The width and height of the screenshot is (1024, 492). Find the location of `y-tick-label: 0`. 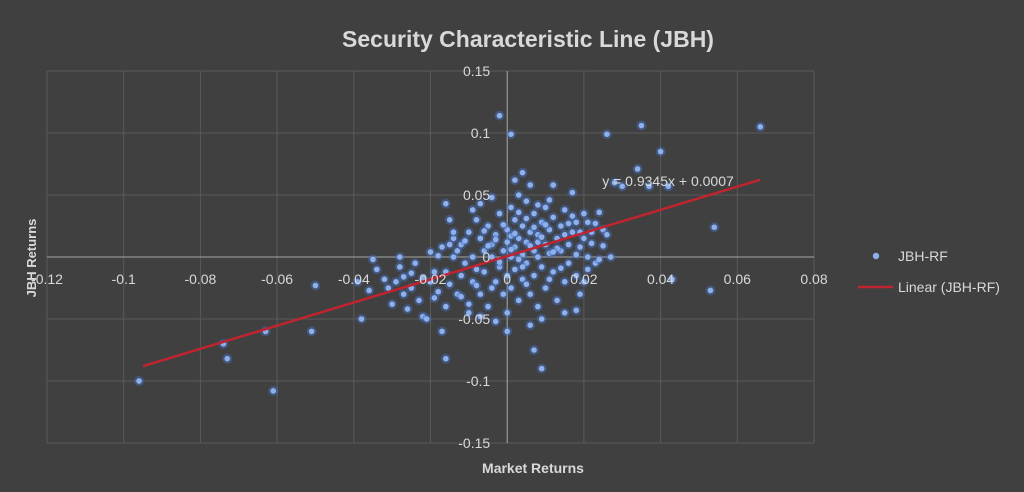

y-tick-label: 0 is located at coordinates (486, 257).